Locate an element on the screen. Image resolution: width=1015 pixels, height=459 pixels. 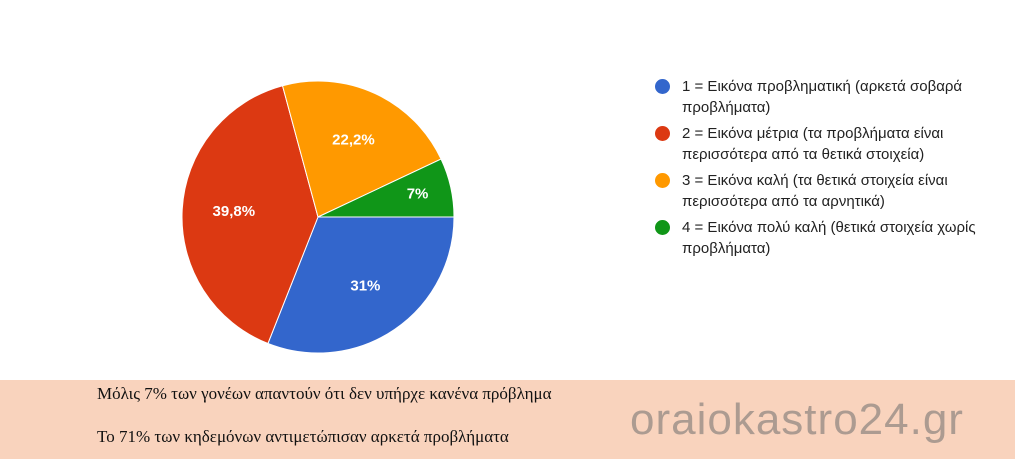
slice-label: 7% is located at coordinates (418, 194).